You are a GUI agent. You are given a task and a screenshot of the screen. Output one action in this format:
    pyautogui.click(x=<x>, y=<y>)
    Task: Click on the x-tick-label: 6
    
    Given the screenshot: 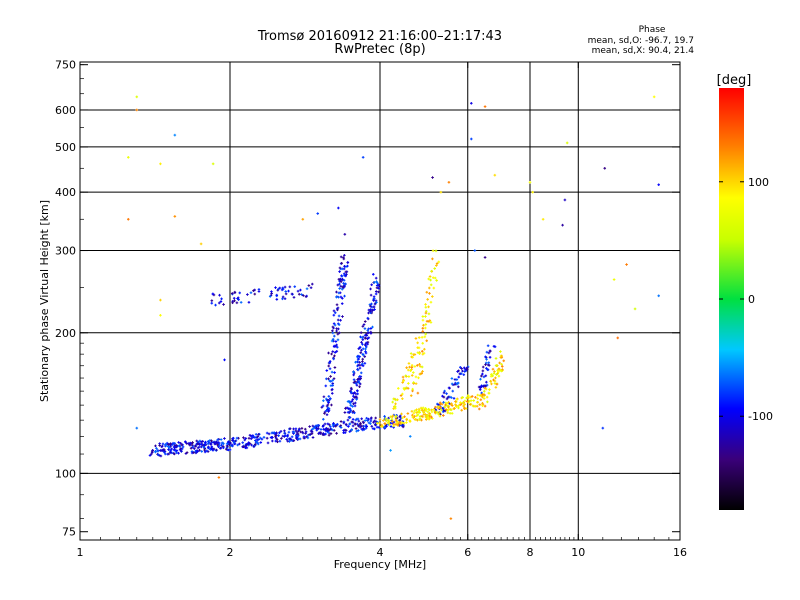 What is the action you would take?
    pyautogui.click(x=467, y=552)
    